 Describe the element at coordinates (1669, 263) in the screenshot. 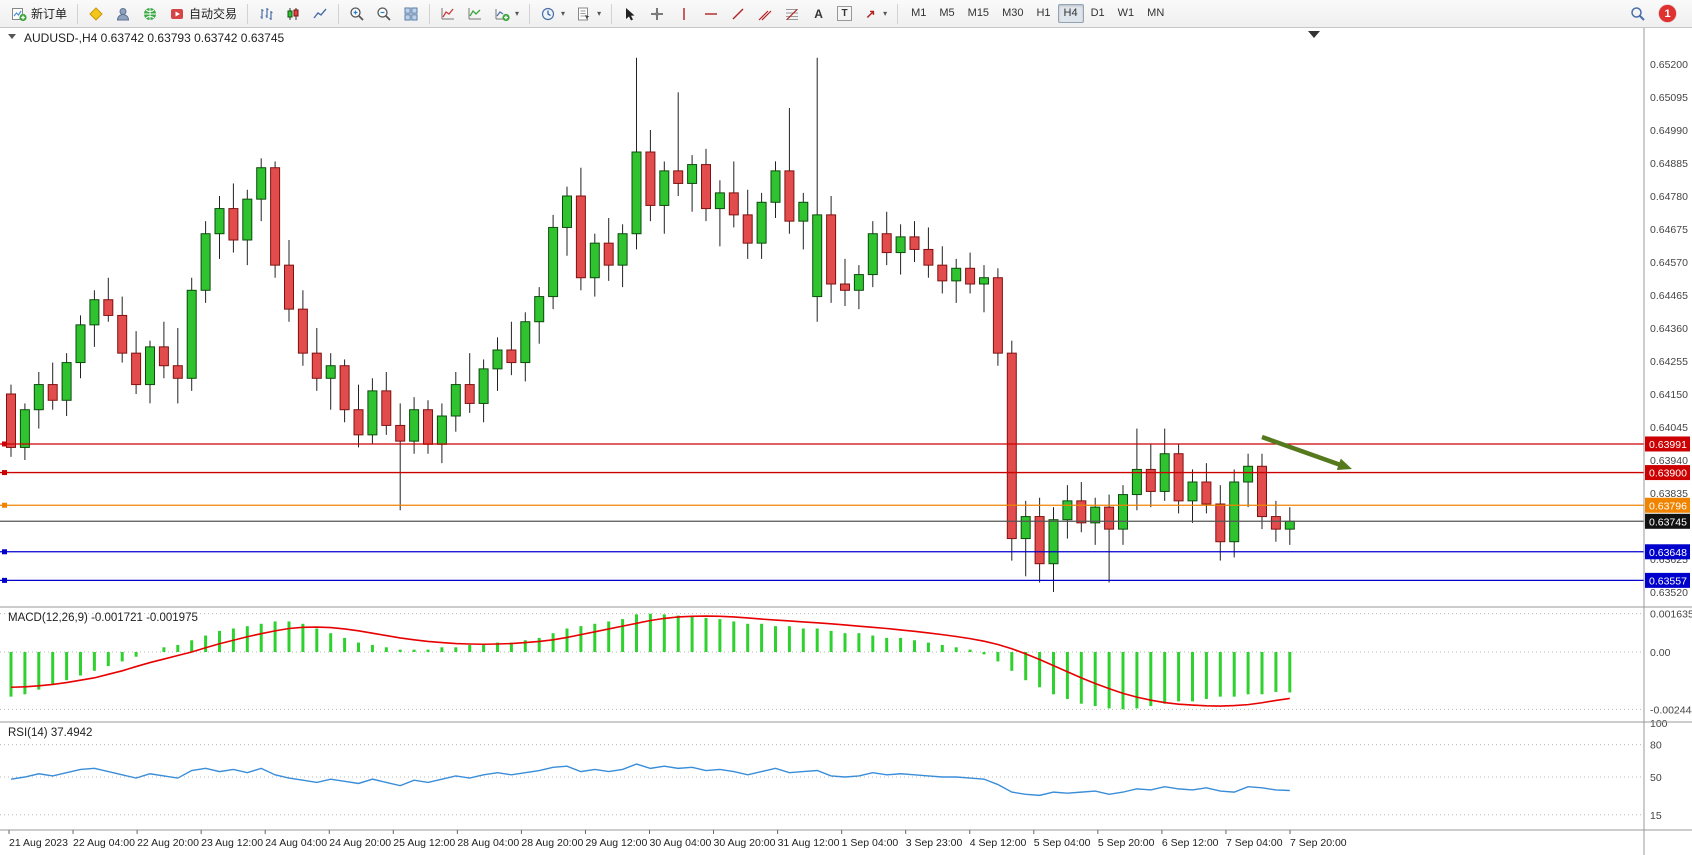

I see `price-axis-label: 0.64570` at that location.